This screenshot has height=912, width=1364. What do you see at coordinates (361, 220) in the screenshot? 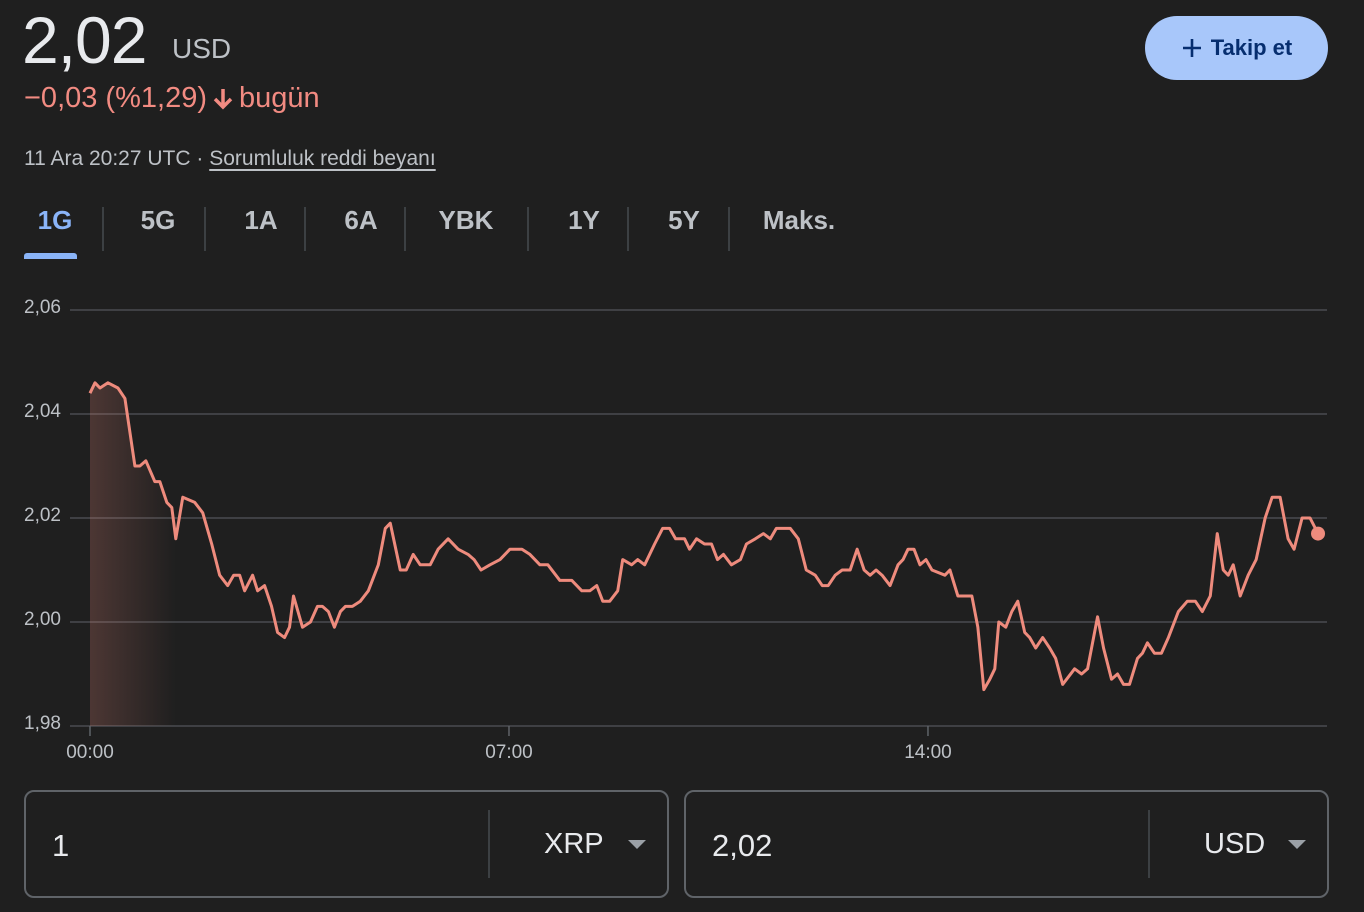
I see `range-tab: 6A` at bounding box center [361, 220].